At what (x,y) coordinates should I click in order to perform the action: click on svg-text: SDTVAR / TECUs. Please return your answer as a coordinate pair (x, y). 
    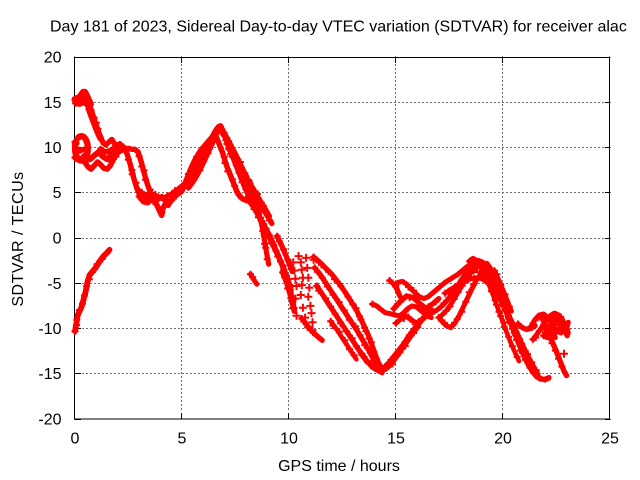
    Looking at the image, I should click on (18, 238).